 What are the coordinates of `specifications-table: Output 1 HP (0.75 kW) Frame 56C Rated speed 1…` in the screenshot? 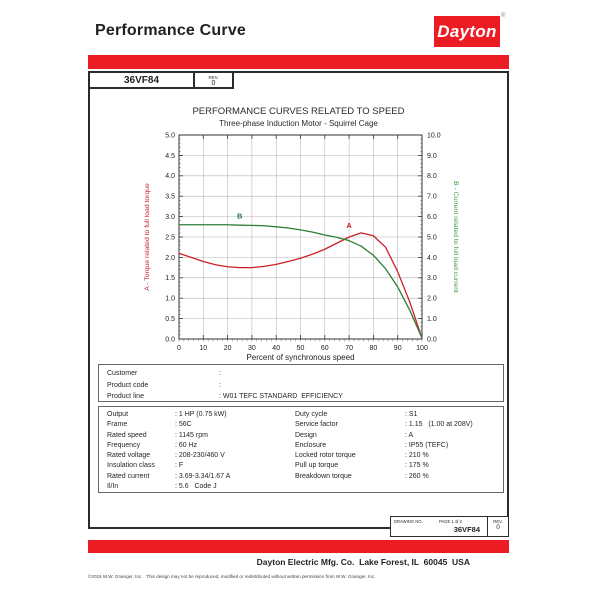 It's located at (301, 449).